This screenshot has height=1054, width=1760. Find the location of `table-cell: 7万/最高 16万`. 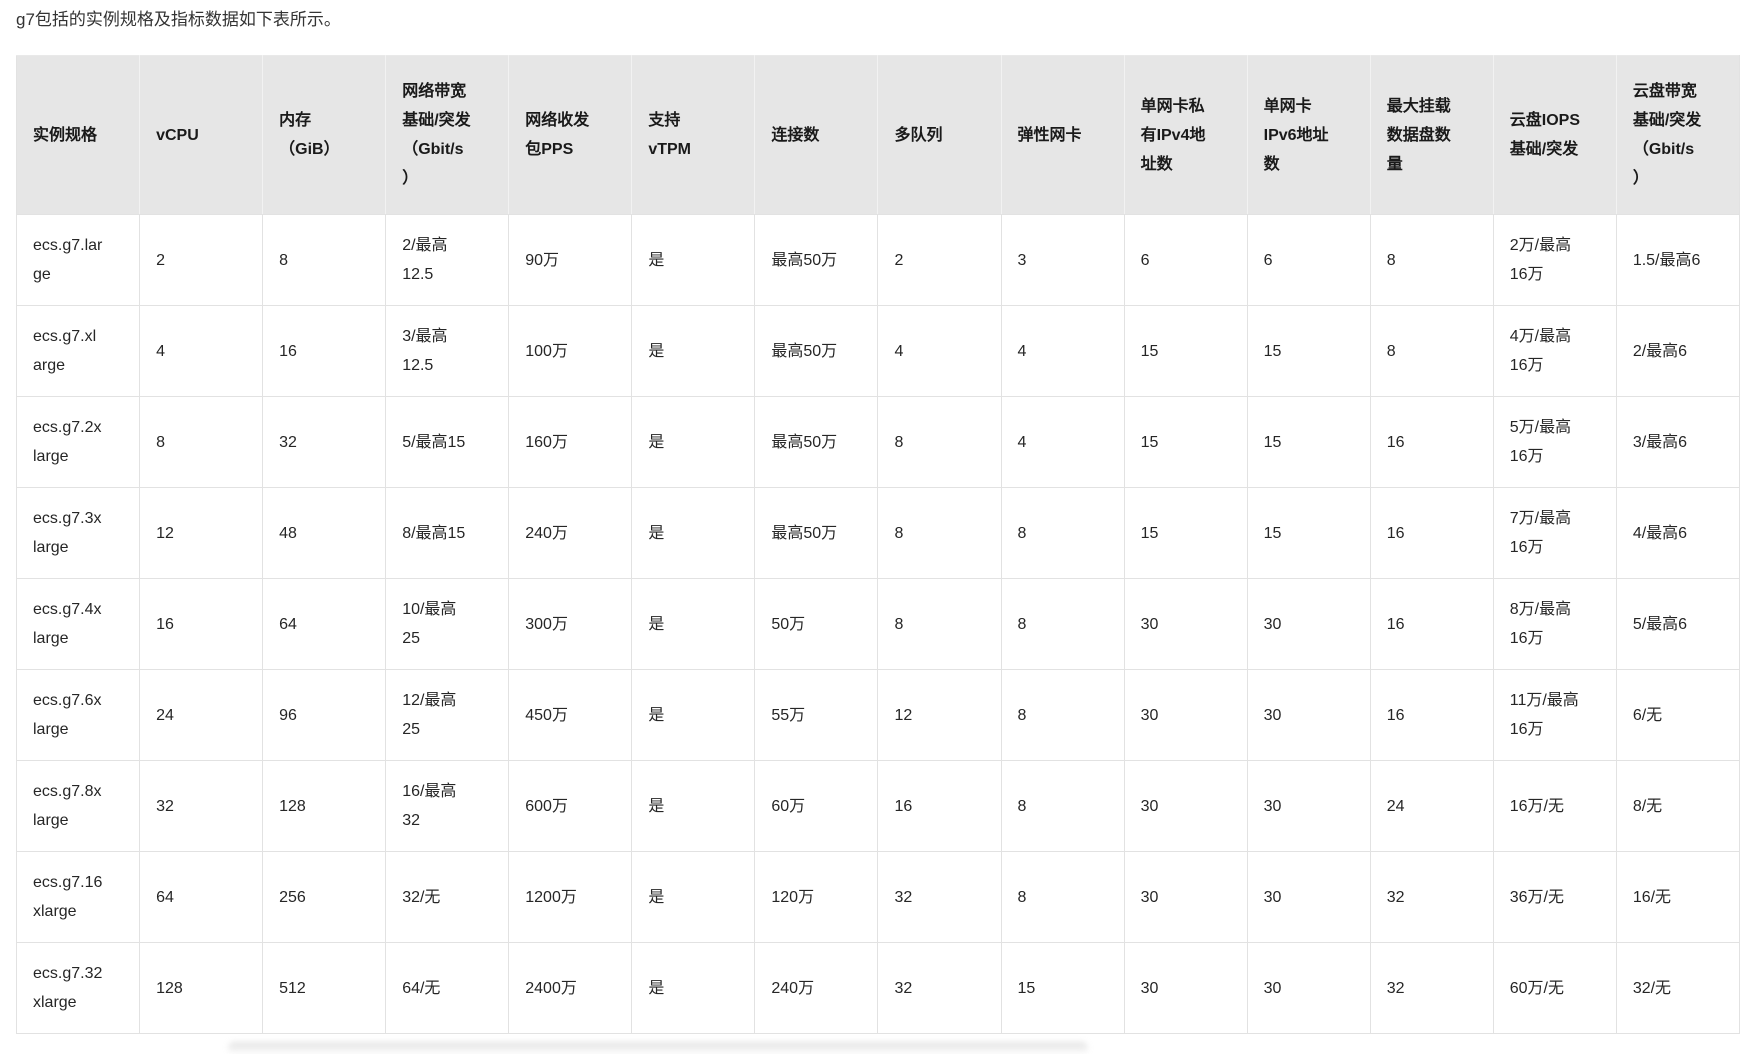

table-cell: 7万/最高 16万 is located at coordinates (1554, 533).